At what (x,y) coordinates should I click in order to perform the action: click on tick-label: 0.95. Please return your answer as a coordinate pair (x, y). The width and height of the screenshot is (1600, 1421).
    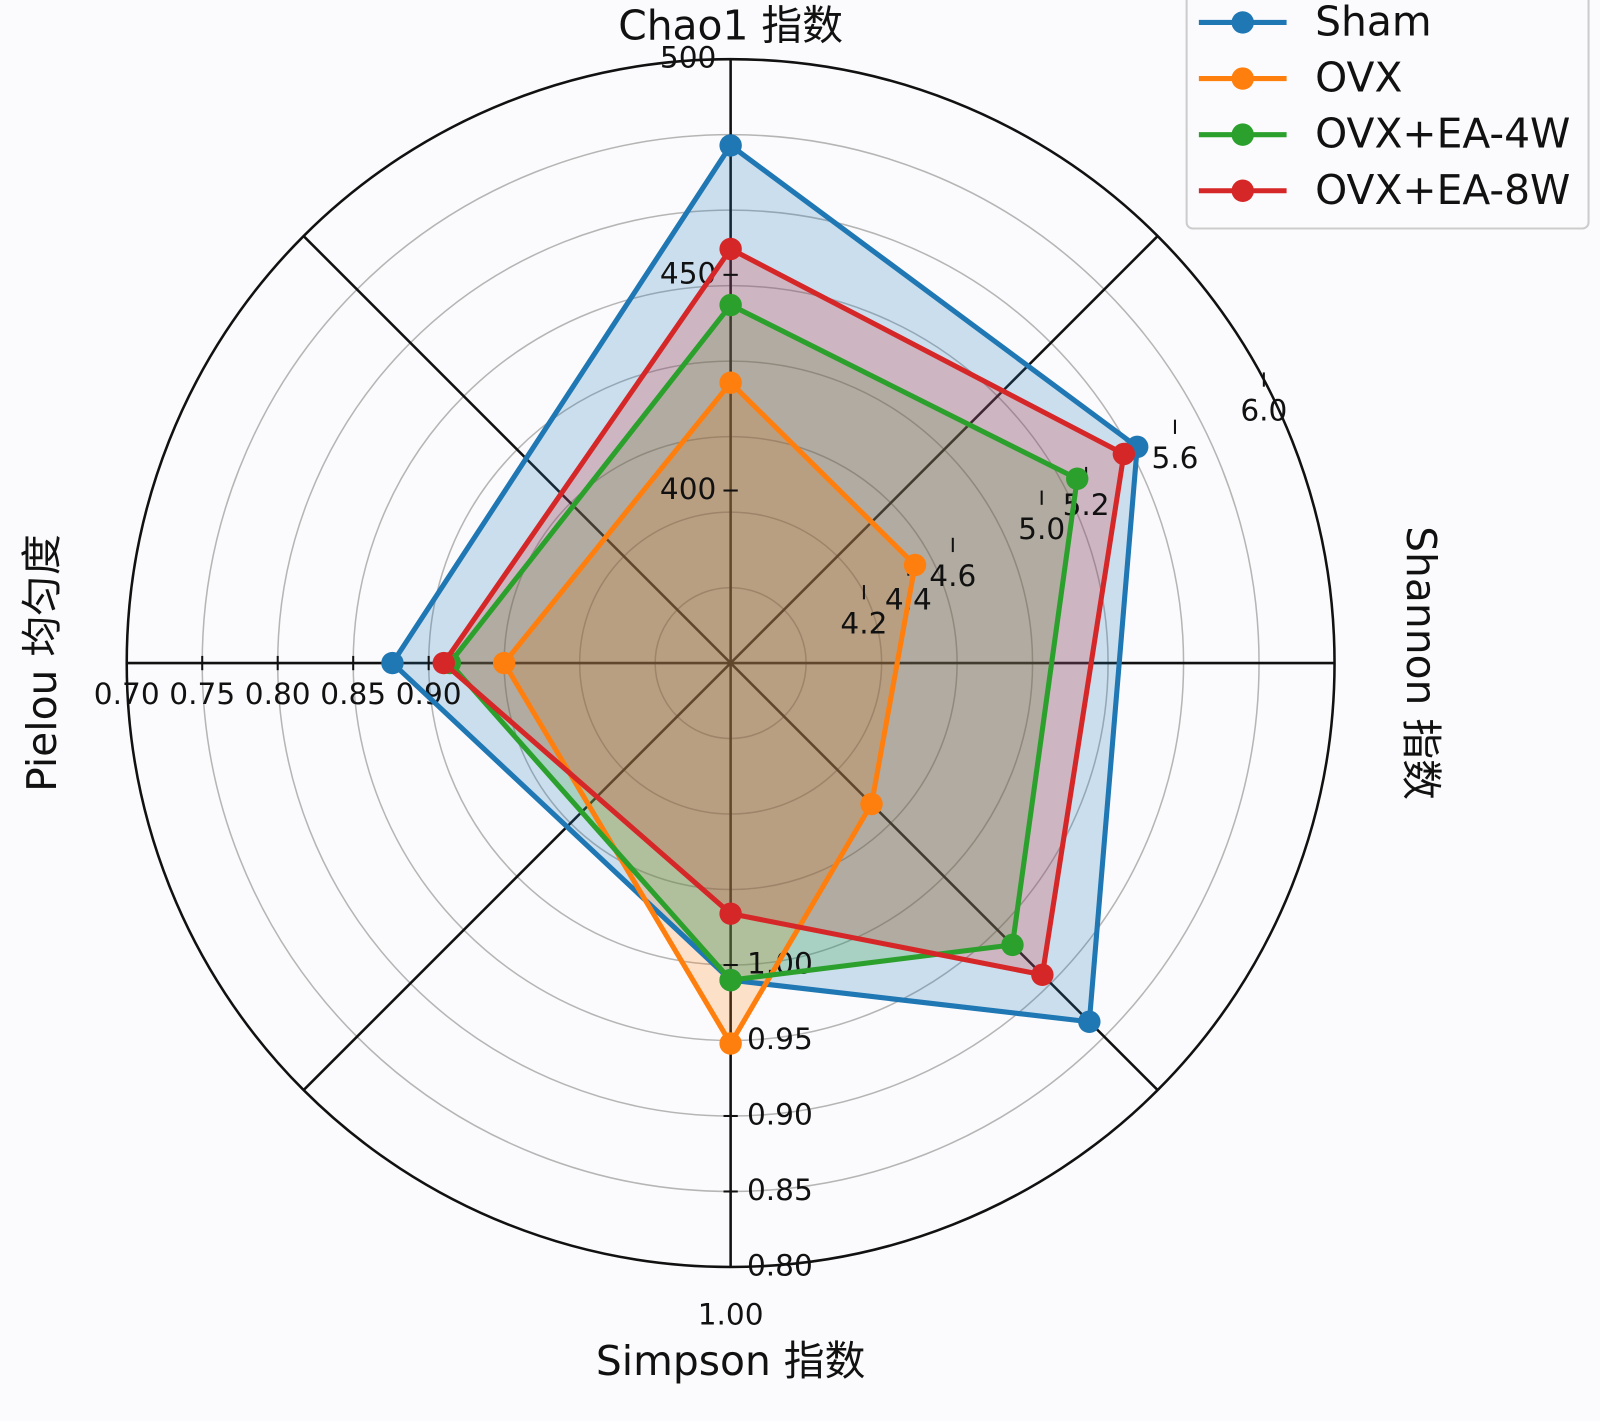
    Looking at the image, I should click on (780, 1039).